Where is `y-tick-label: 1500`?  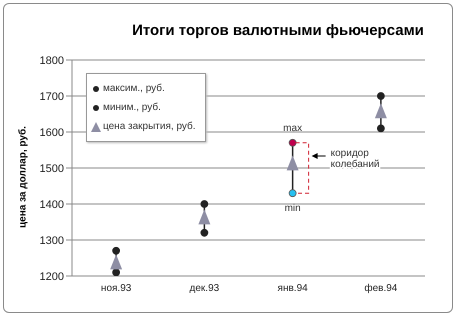
y-tick-label: 1500 is located at coordinates (52, 168).